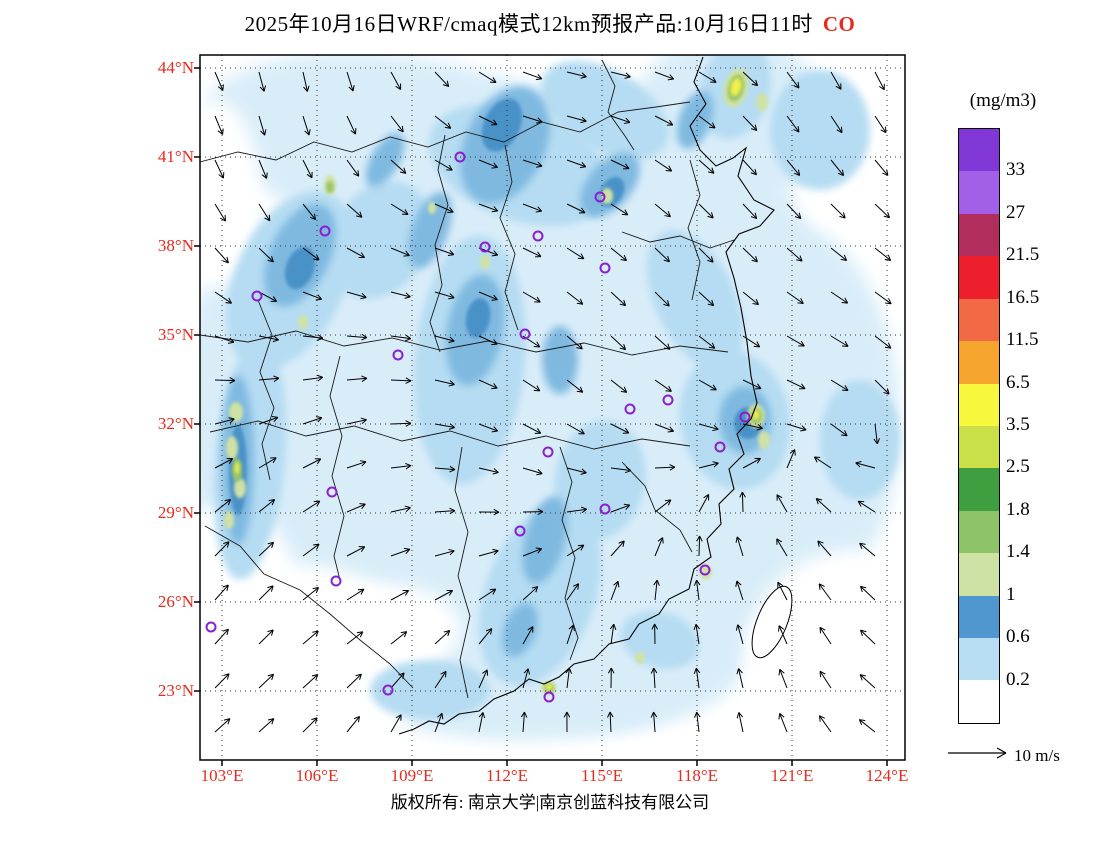 The width and height of the screenshot is (1100, 850). I want to click on lon-tick-label: 109°E, so click(412, 775).